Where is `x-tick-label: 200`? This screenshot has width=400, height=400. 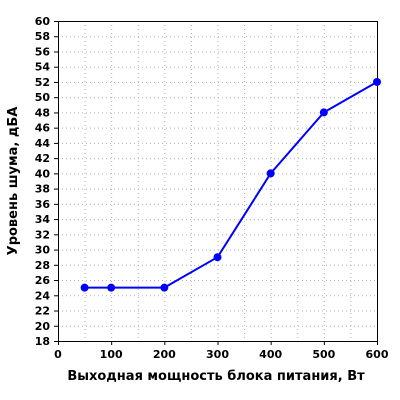
x-tick-label: 200 is located at coordinates (164, 354).